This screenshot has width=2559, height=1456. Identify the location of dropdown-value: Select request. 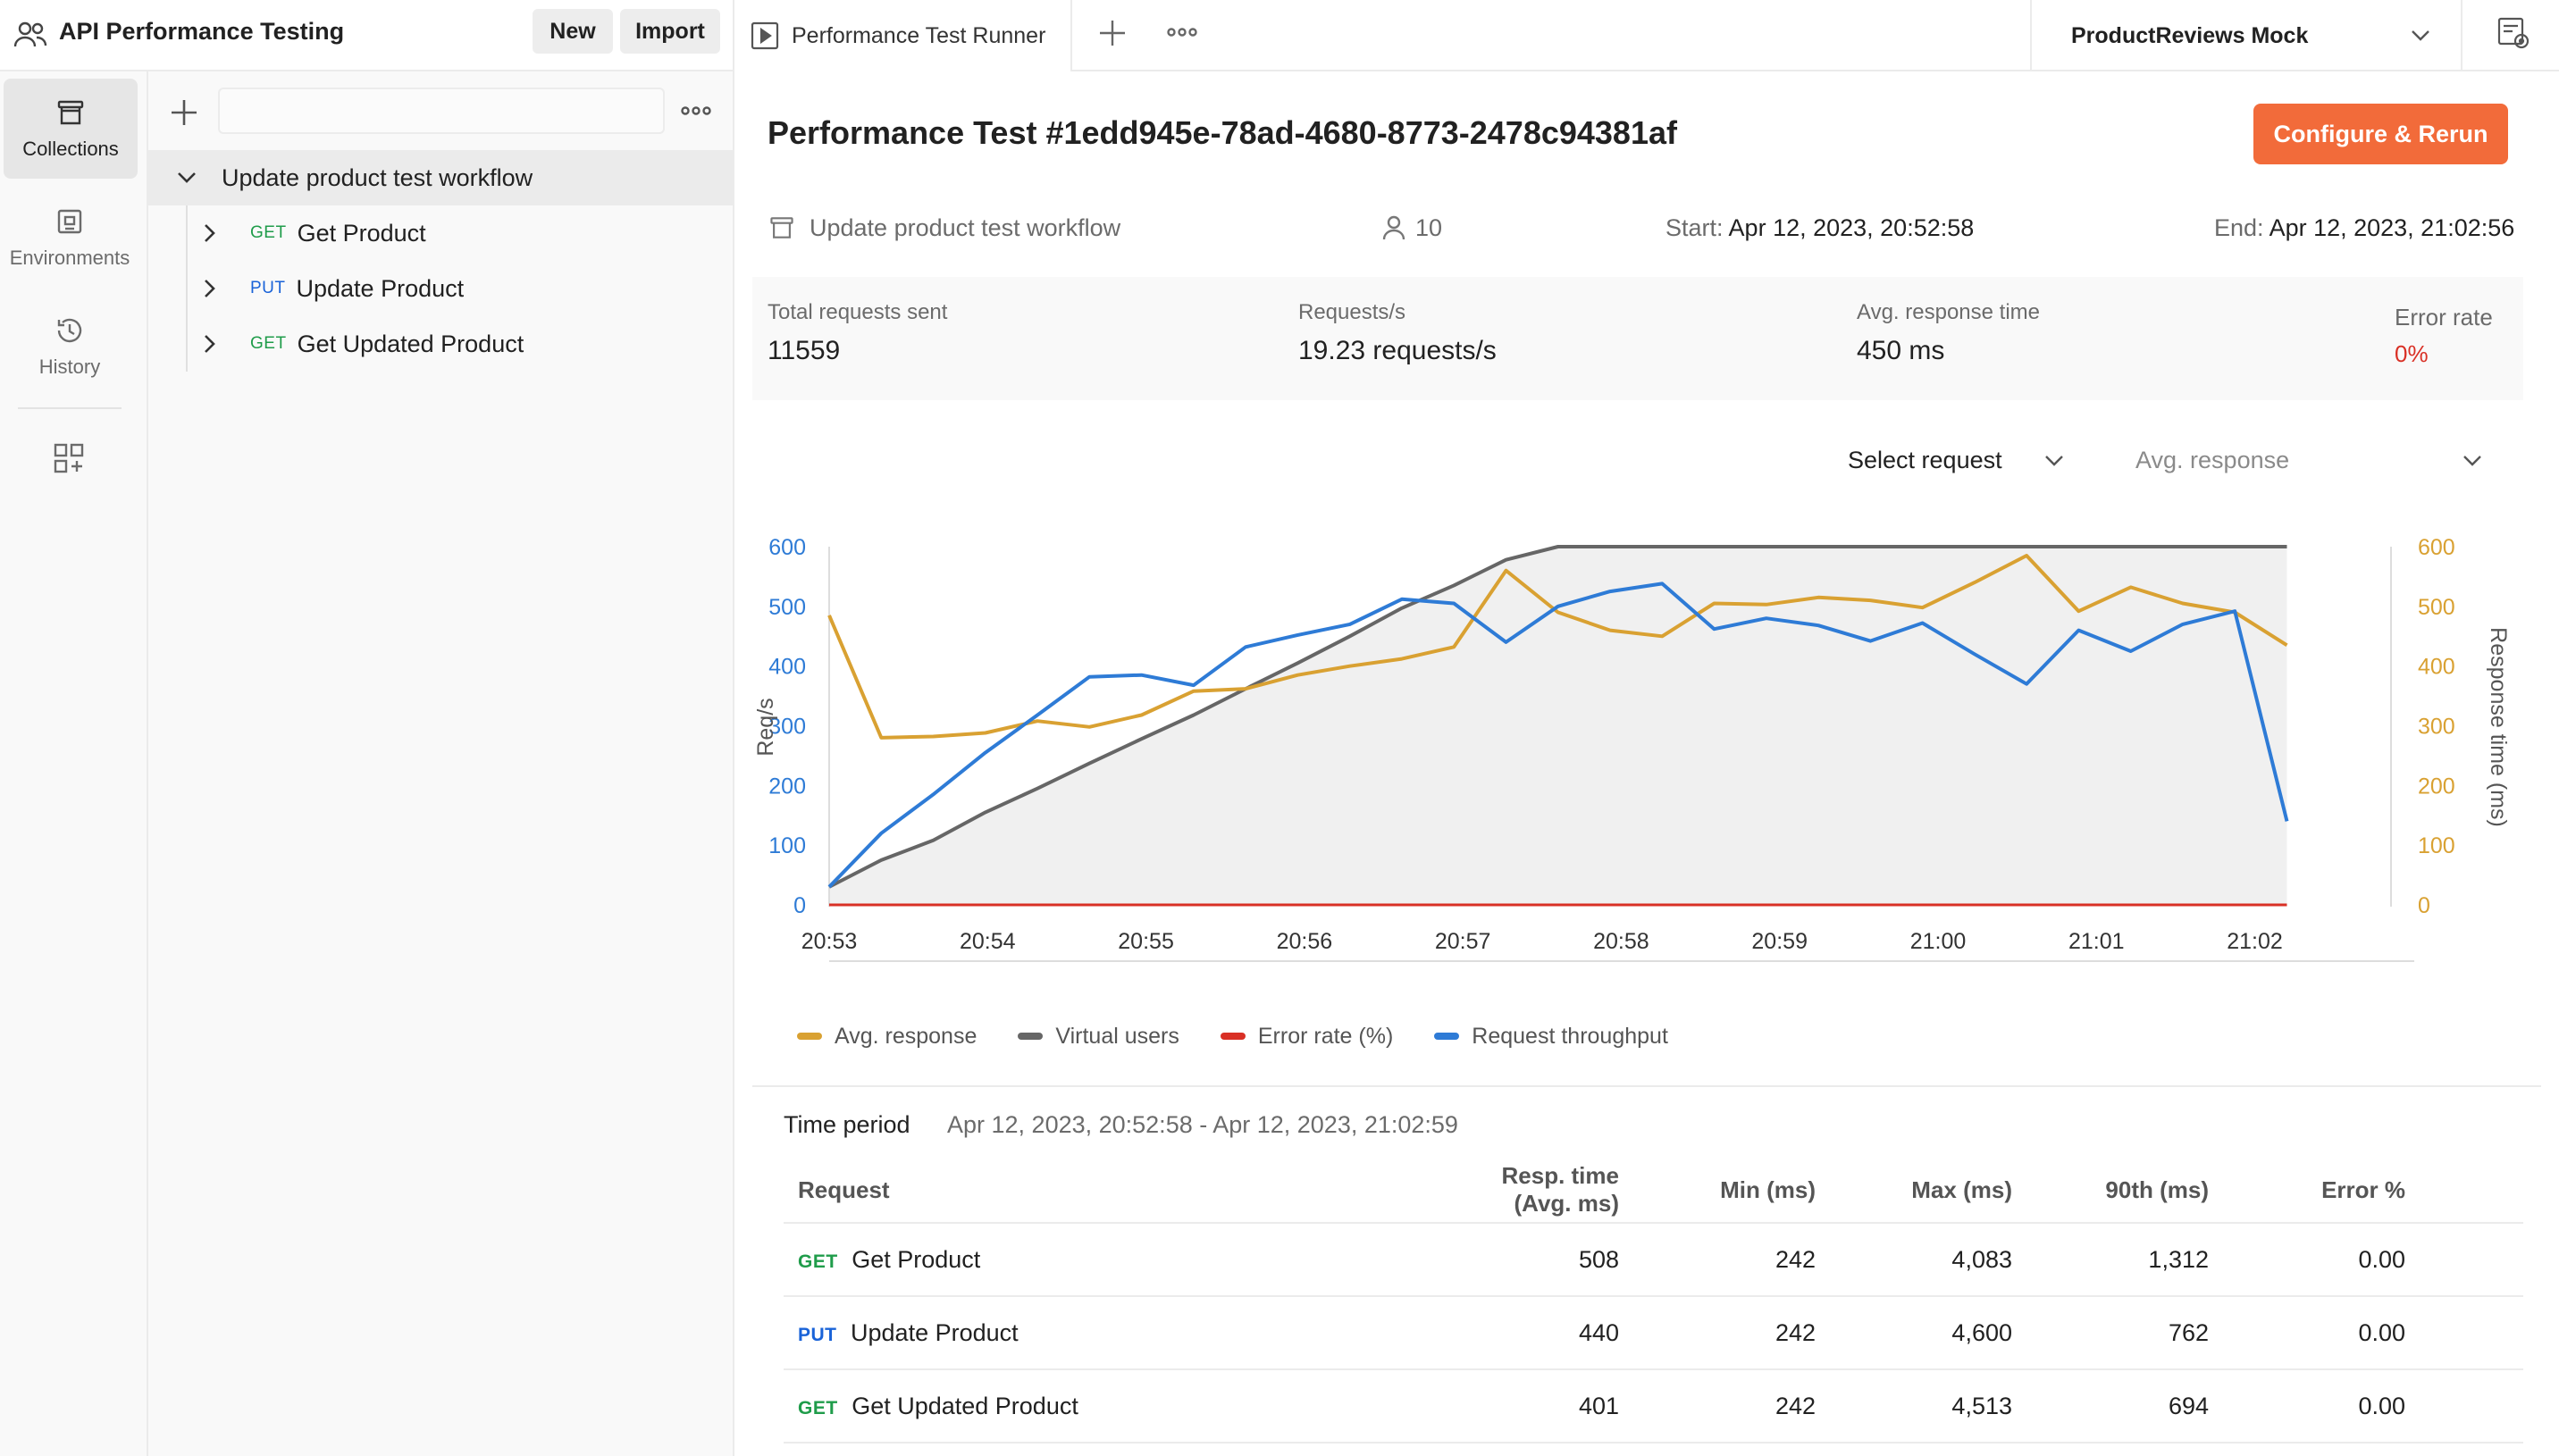
(1925, 460).